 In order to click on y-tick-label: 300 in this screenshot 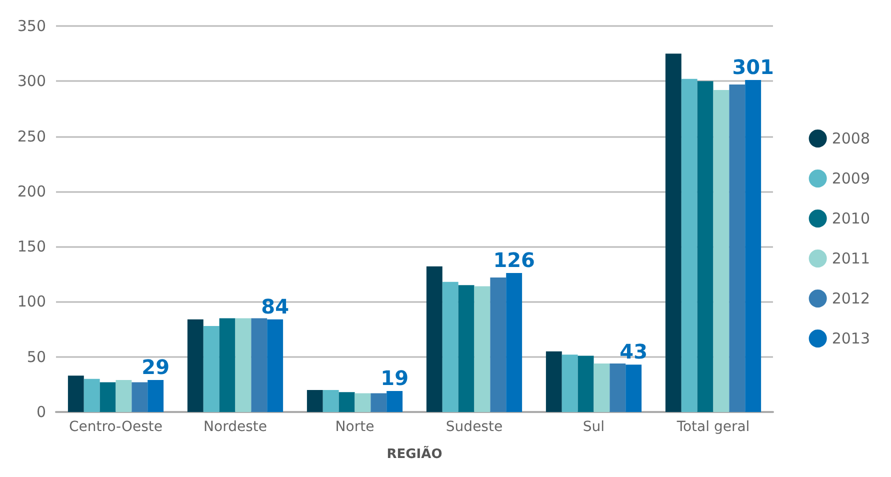, I will do `click(31, 81)`.